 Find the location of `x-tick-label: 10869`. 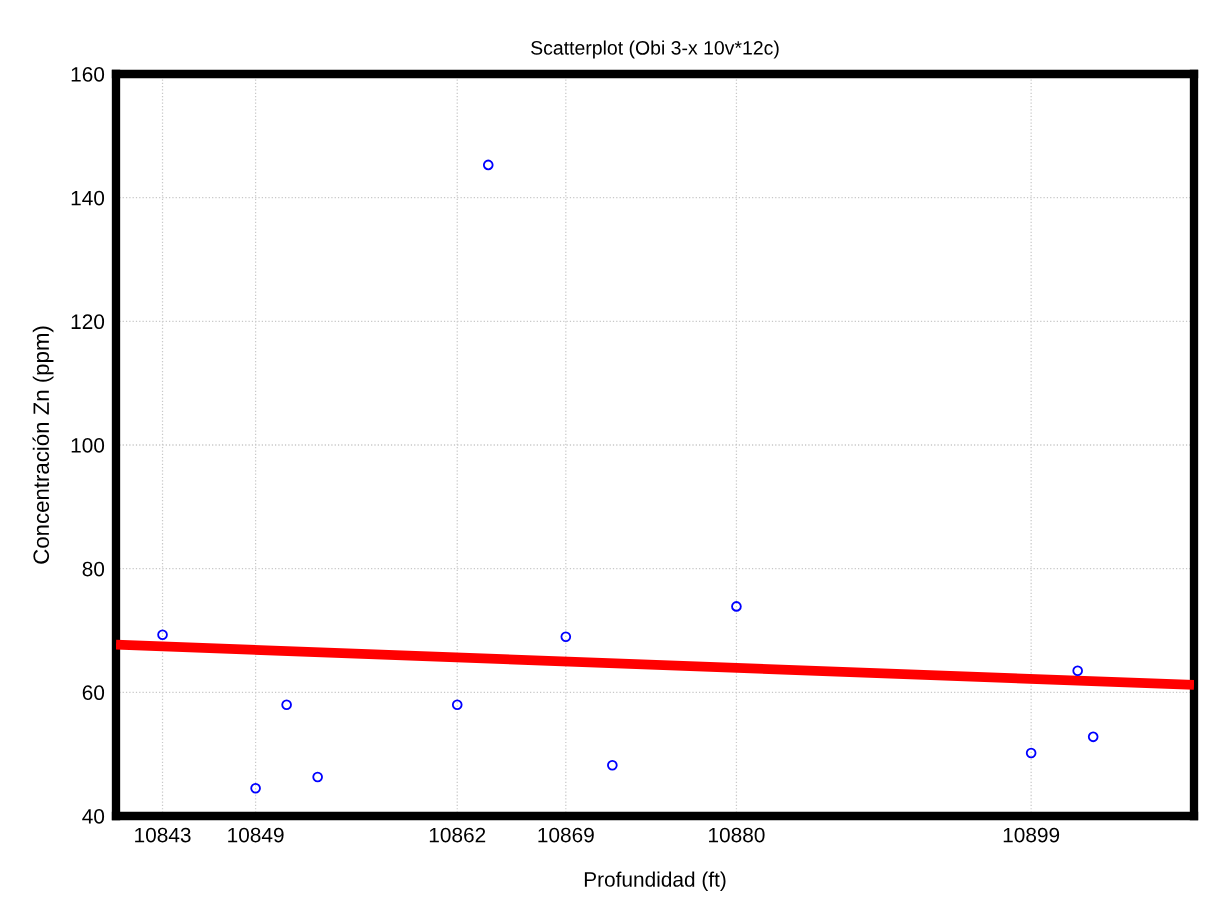

x-tick-label: 10869 is located at coordinates (566, 835).